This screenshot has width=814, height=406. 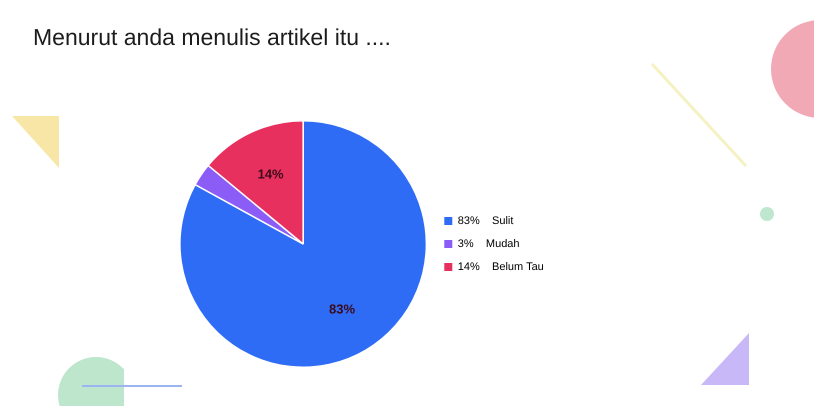 What do you see at coordinates (342, 308) in the screenshot?
I see `data-label: 83%` at bounding box center [342, 308].